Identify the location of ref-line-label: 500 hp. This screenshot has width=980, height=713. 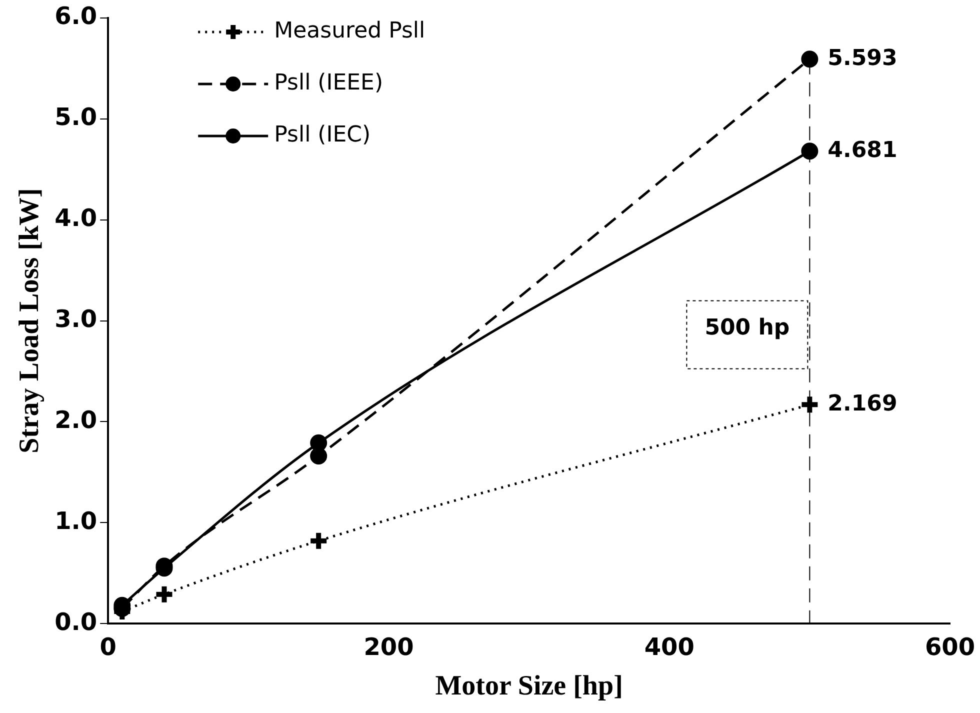
(747, 328).